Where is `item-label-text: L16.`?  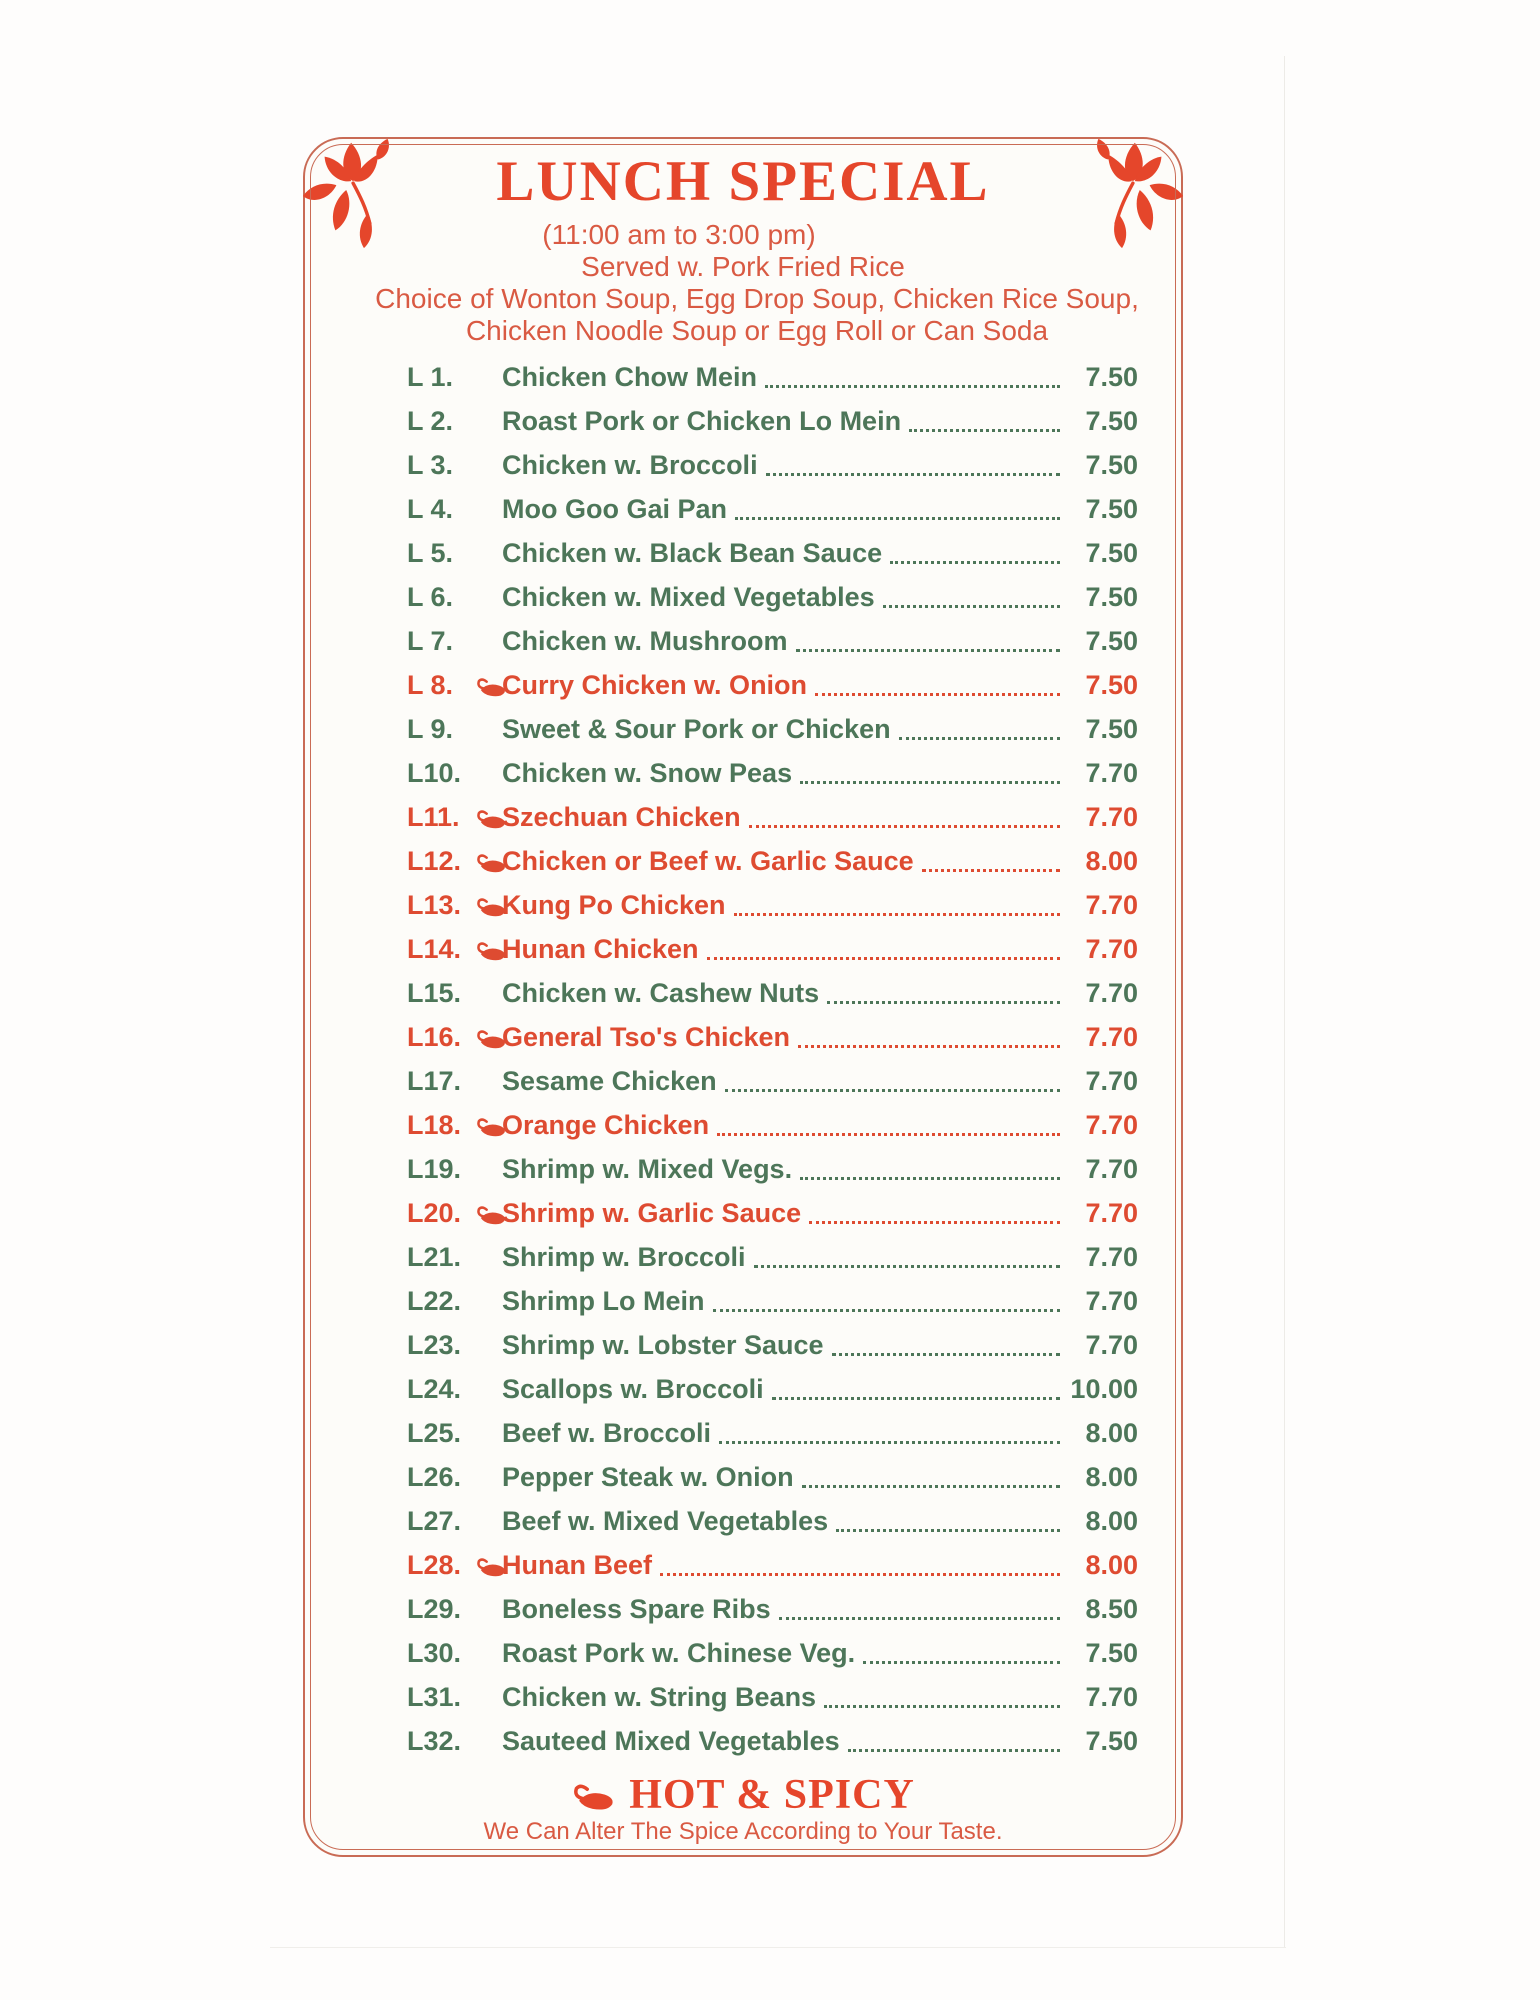
item-label-text: L16. is located at coordinates (434, 1036).